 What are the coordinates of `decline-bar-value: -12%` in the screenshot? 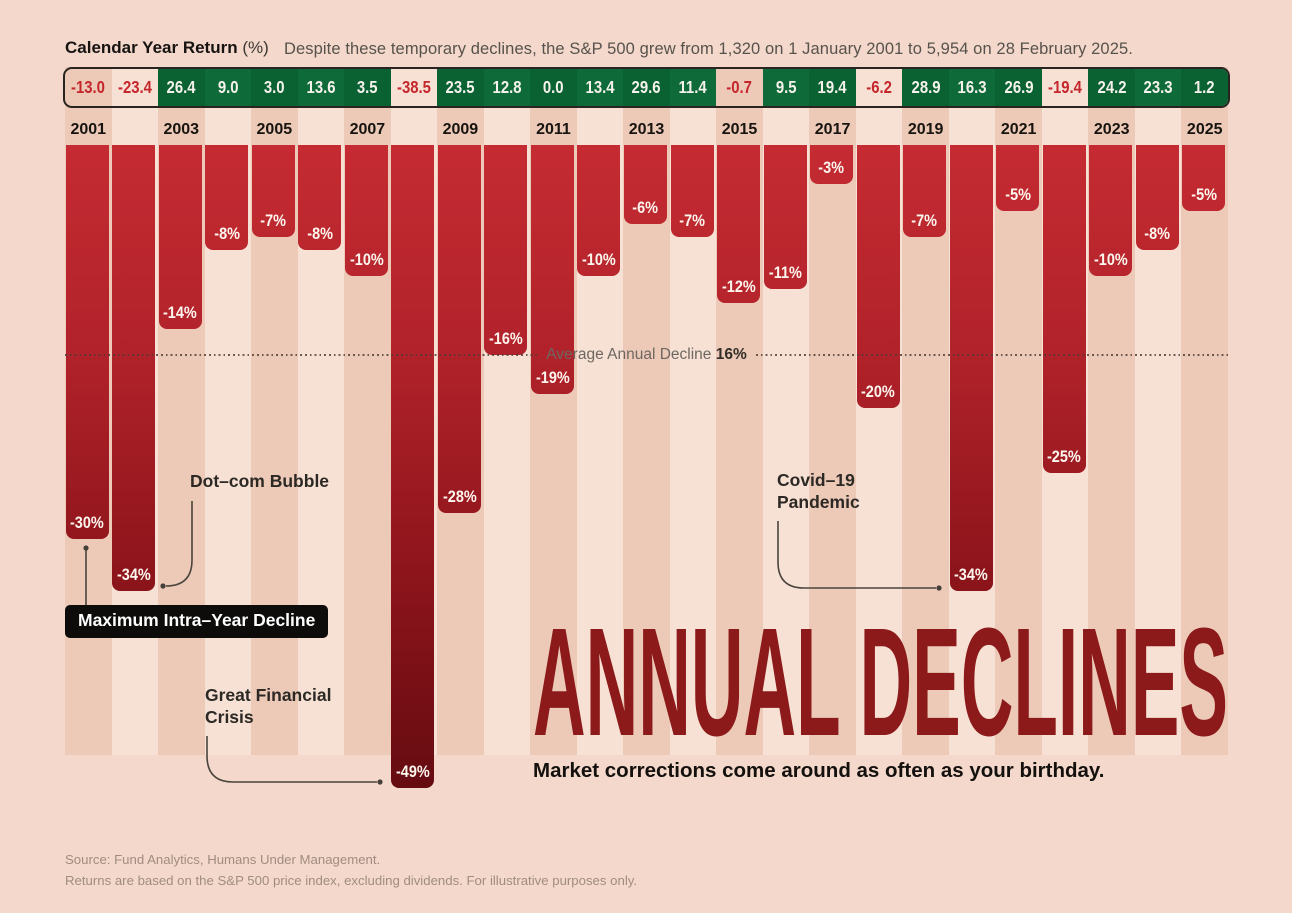 It's located at (738, 286).